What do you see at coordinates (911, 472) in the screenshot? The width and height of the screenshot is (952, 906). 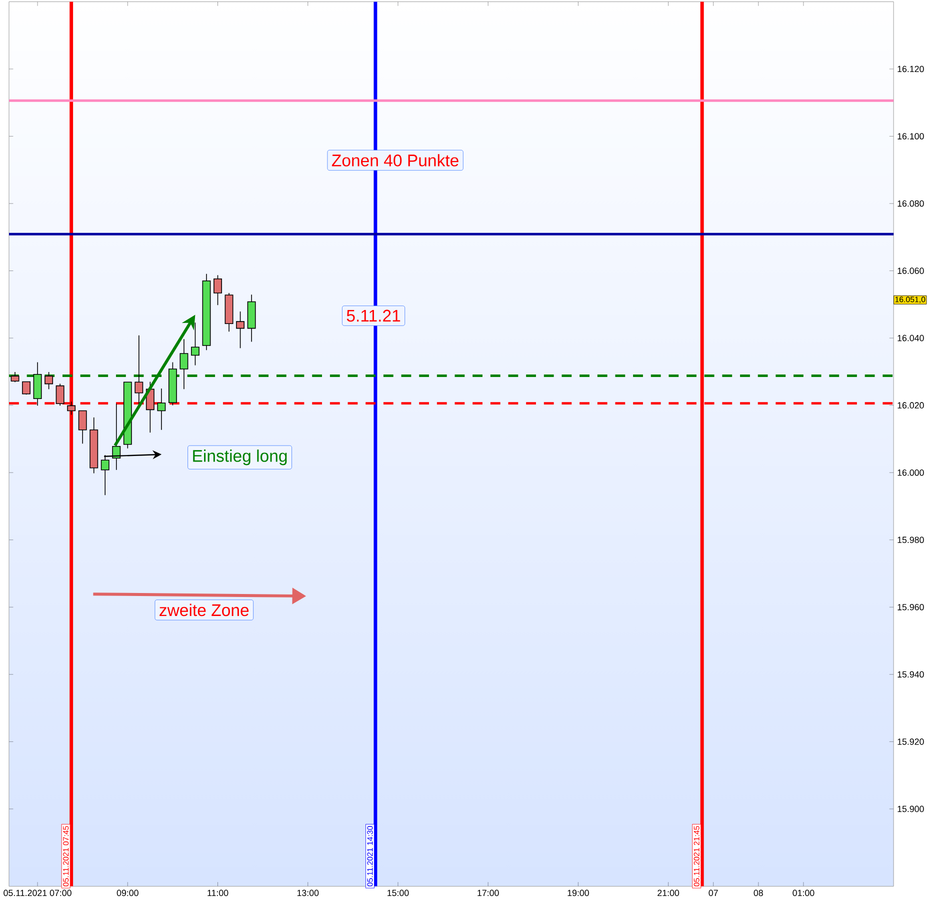 I see `y-tick-label: 16.000` at bounding box center [911, 472].